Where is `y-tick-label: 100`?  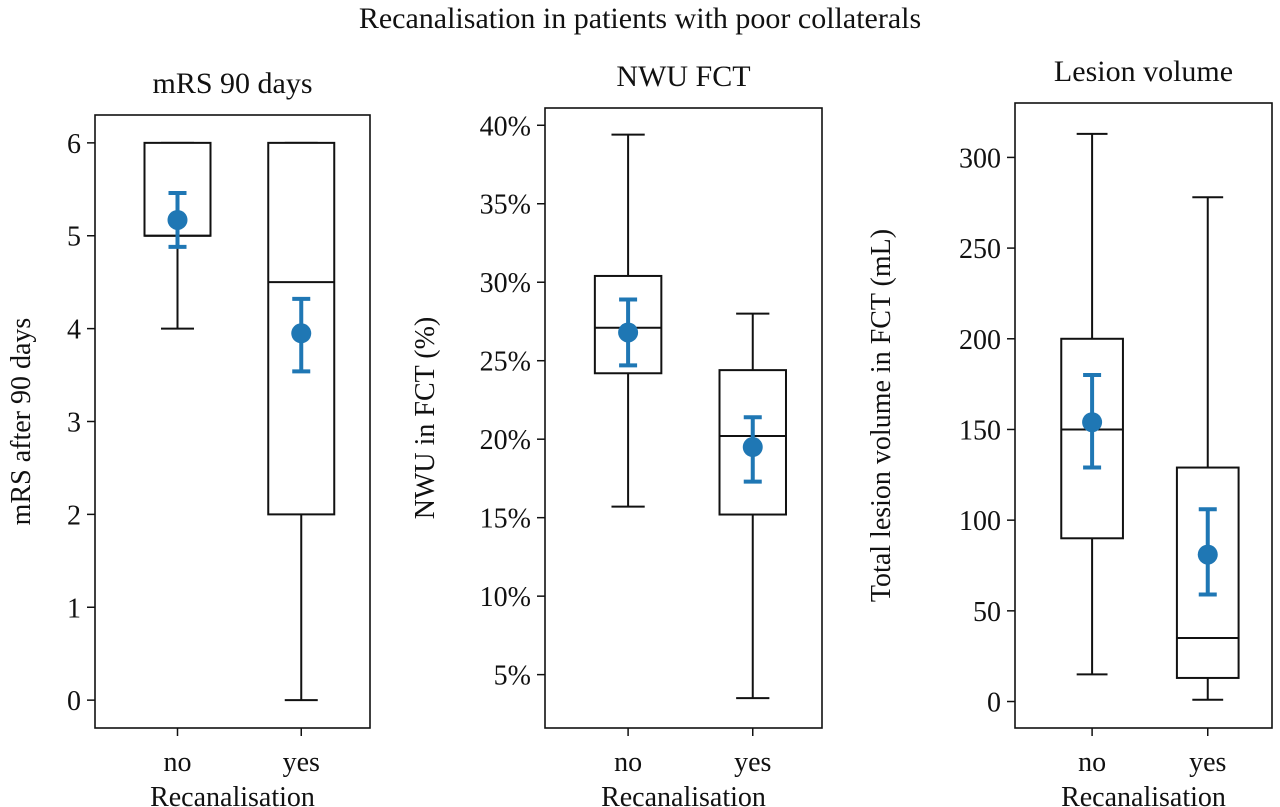
y-tick-label: 100 is located at coordinates (980, 521).